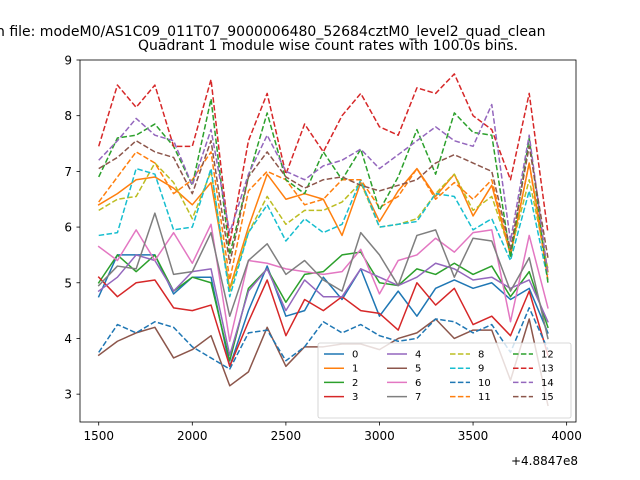  I want to click on x-tick-label-3500: 3500, so click(473, 436).